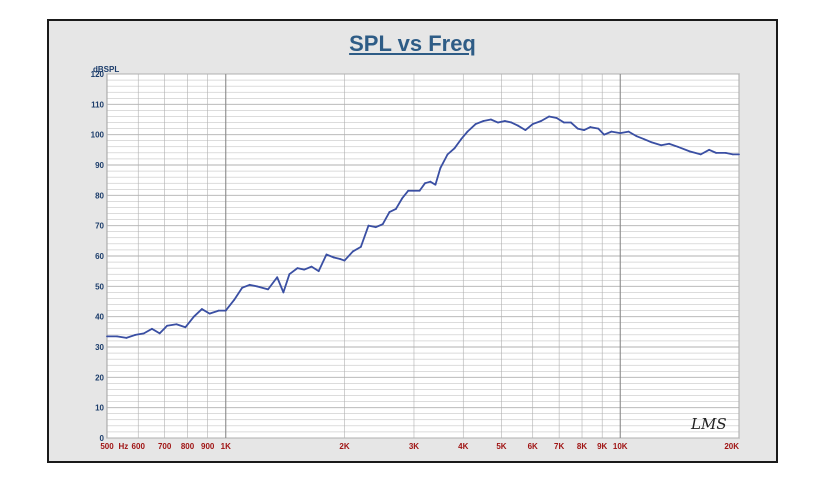 Image resolution: width=835 pixels, height=496 pixels. Describe the element at coordinates (412, 43) in the screenshot. I see `chart-title: SPL vs Freq` at that location.